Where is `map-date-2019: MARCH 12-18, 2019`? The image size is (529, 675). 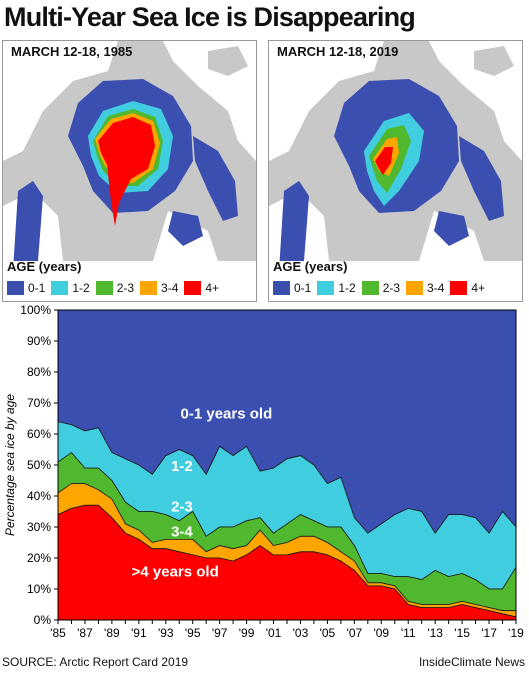 map-date-2019: MARCH 12-18, 2019 is located at coordinates (338, 51).